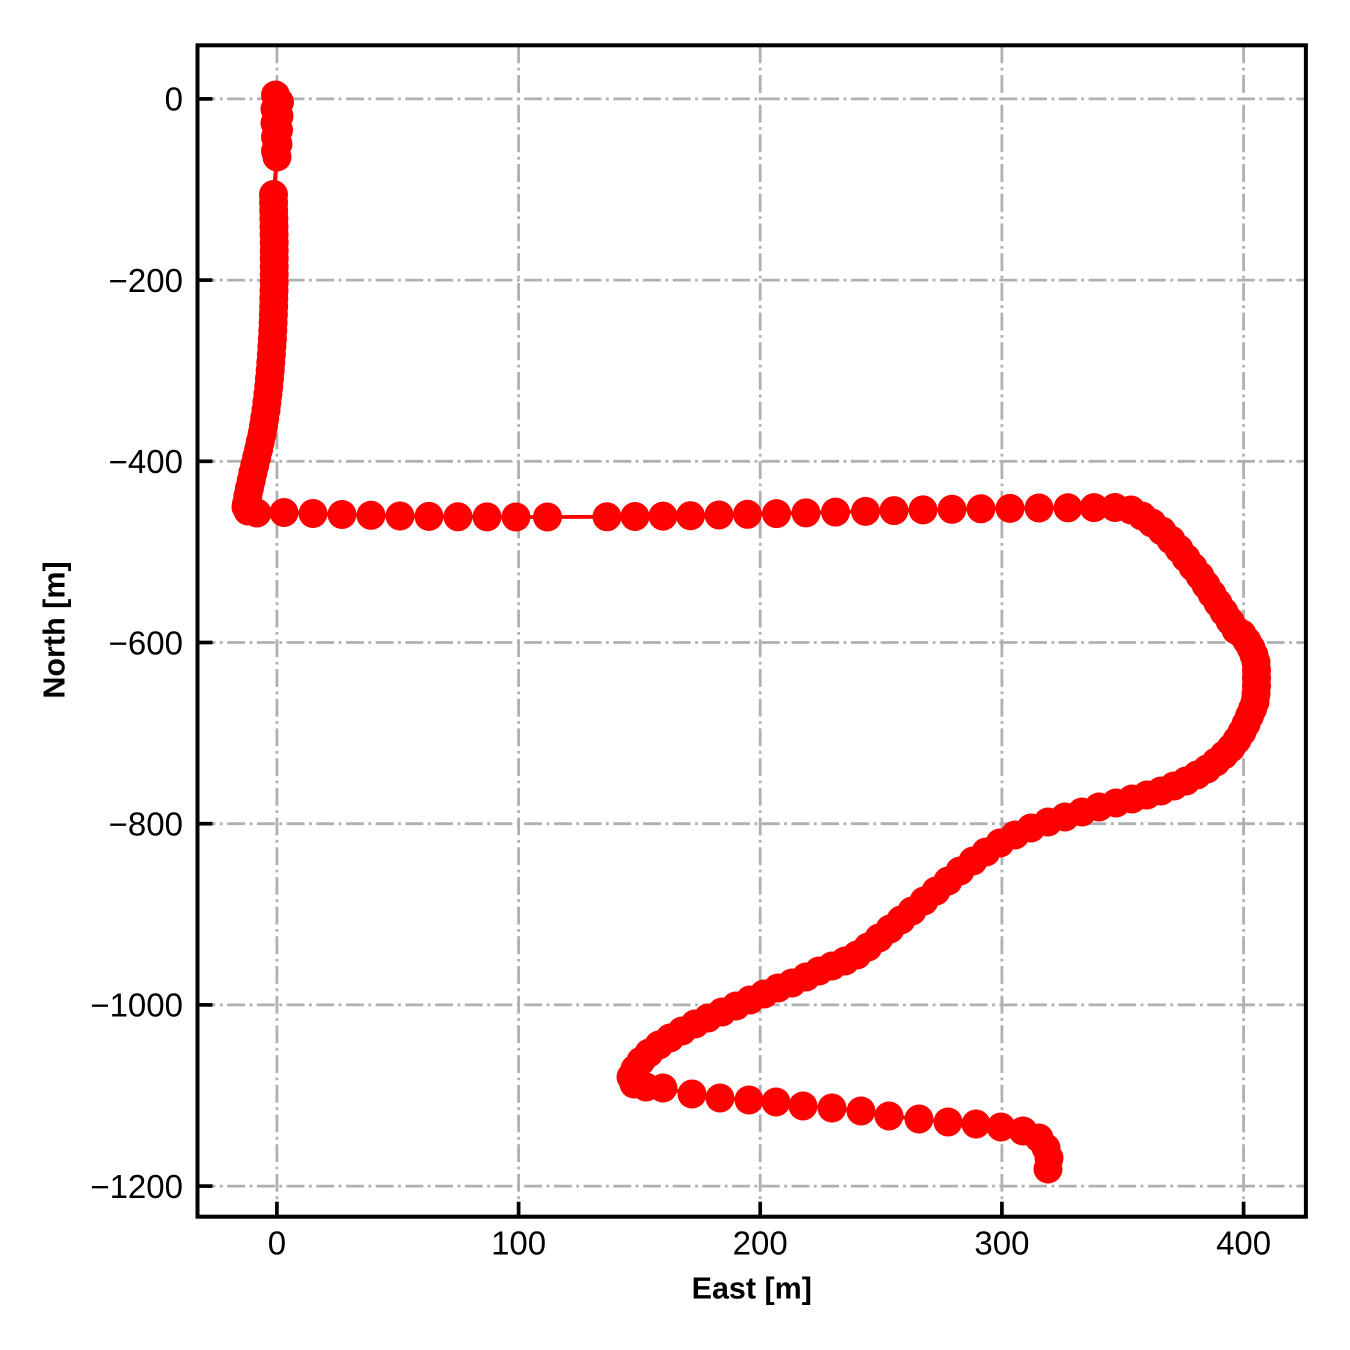 The image size is (1350, 1350). What do you see at coordinates (760, 1243) in the screenshot?
I see `svg-text: 200` at bounding box center [760, 1243].